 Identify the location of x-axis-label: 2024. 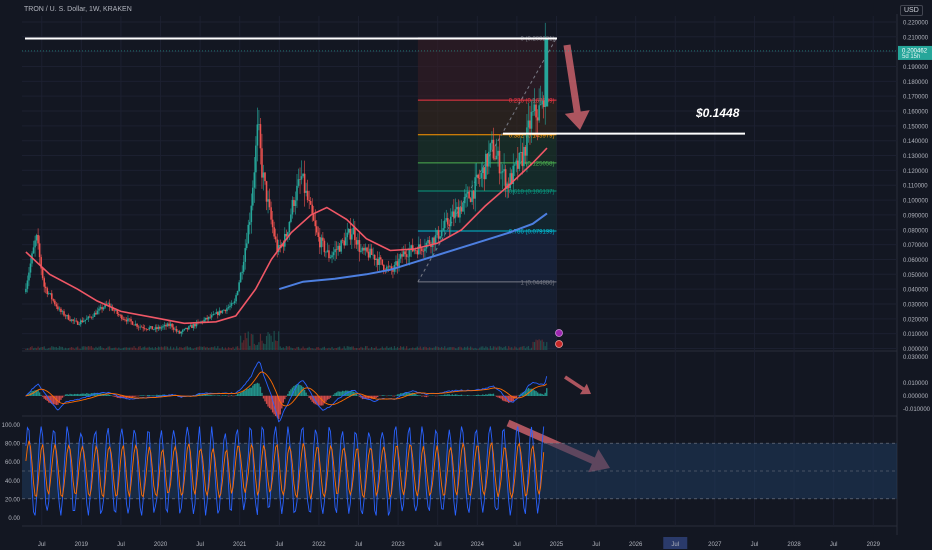
(478, 545).